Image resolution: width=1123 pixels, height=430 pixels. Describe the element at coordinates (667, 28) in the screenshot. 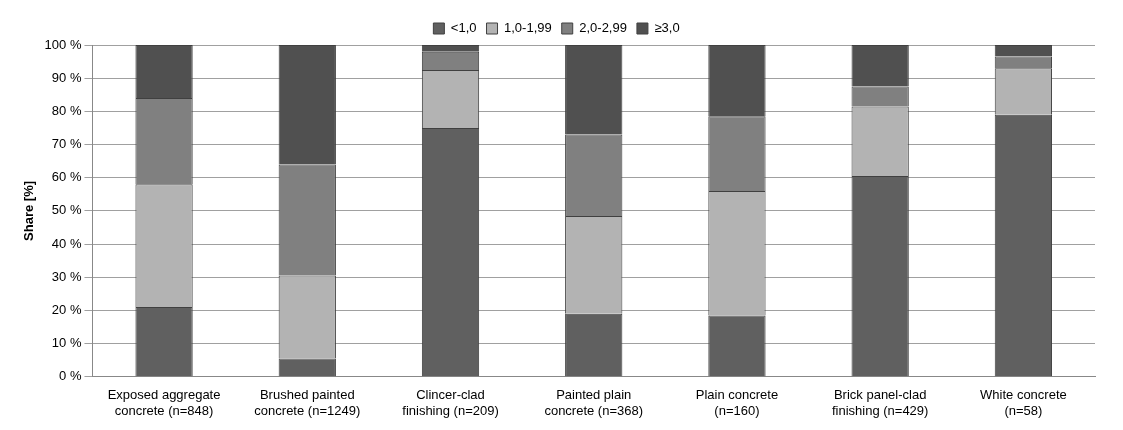

I see `legend-label: ≥3,0` at that location.